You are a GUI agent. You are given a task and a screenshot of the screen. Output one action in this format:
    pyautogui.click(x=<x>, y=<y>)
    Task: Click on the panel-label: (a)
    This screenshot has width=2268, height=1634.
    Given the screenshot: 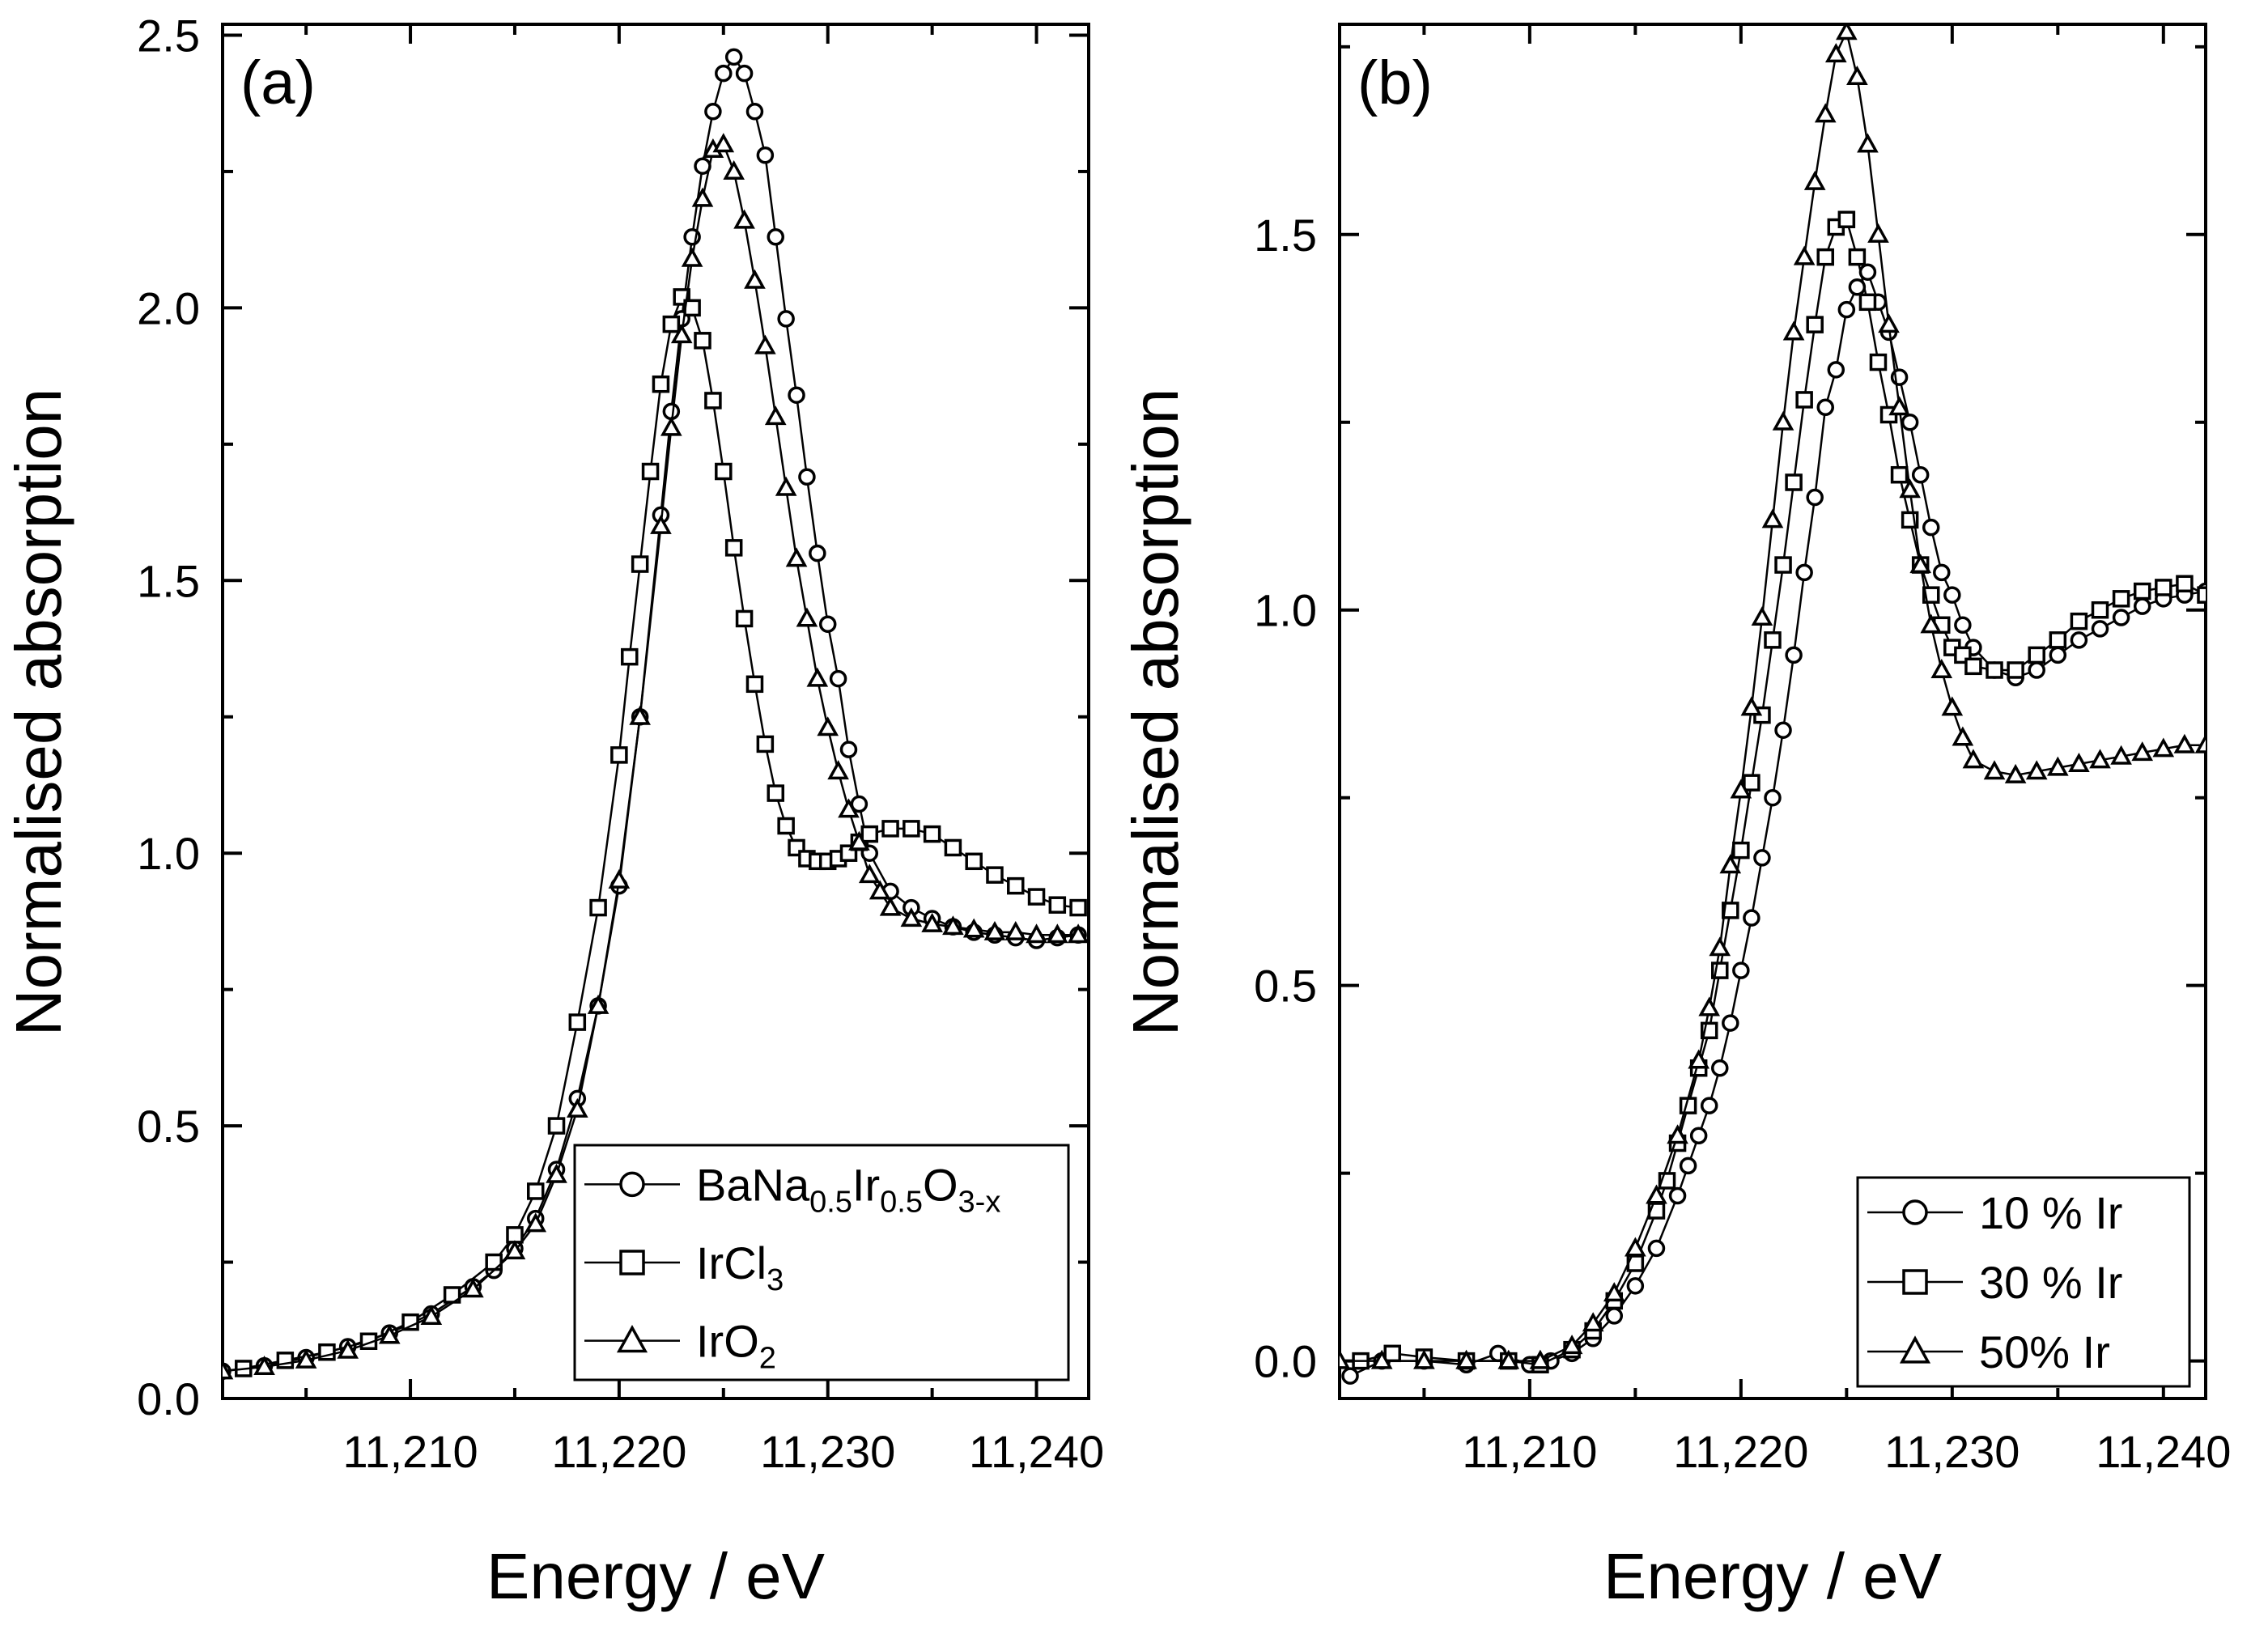 What is the action you would take?
    pyautogui.click(x=278, y=83)
    